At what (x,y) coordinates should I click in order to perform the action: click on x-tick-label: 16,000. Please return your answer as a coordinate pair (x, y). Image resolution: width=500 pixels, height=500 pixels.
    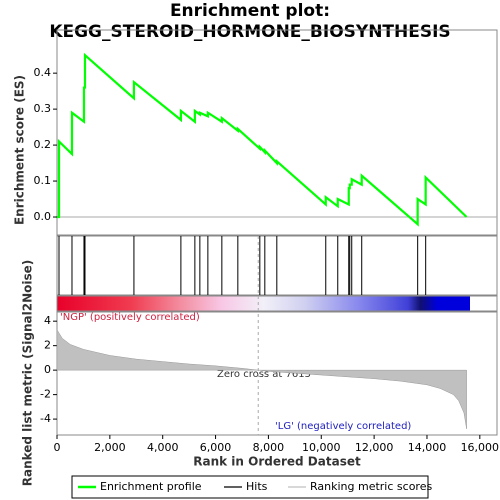
    Looking at the image, I should click on (480, 447).